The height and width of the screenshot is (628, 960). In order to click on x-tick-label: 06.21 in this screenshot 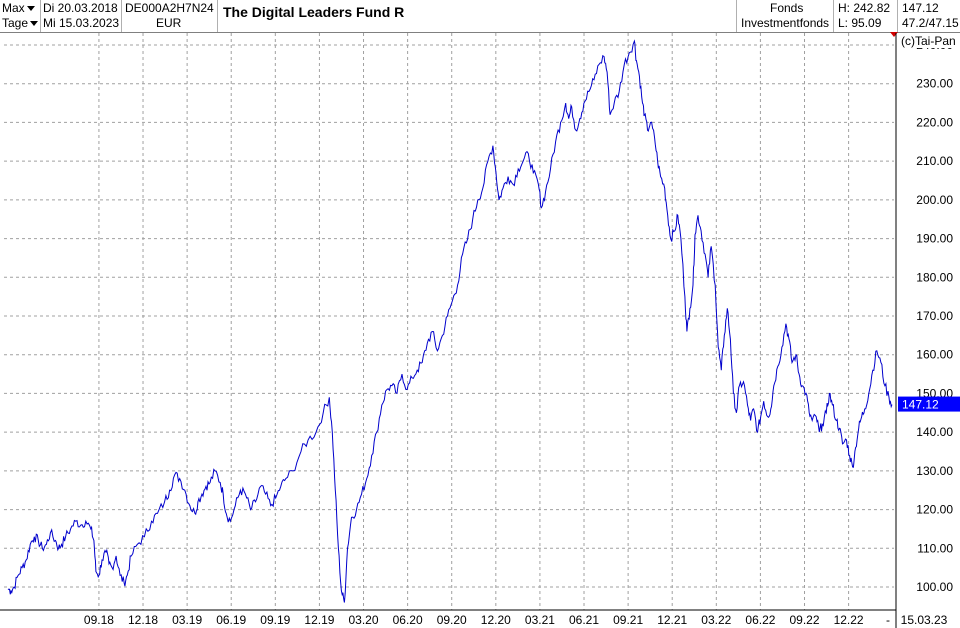, I will do `click(584, 620)`.